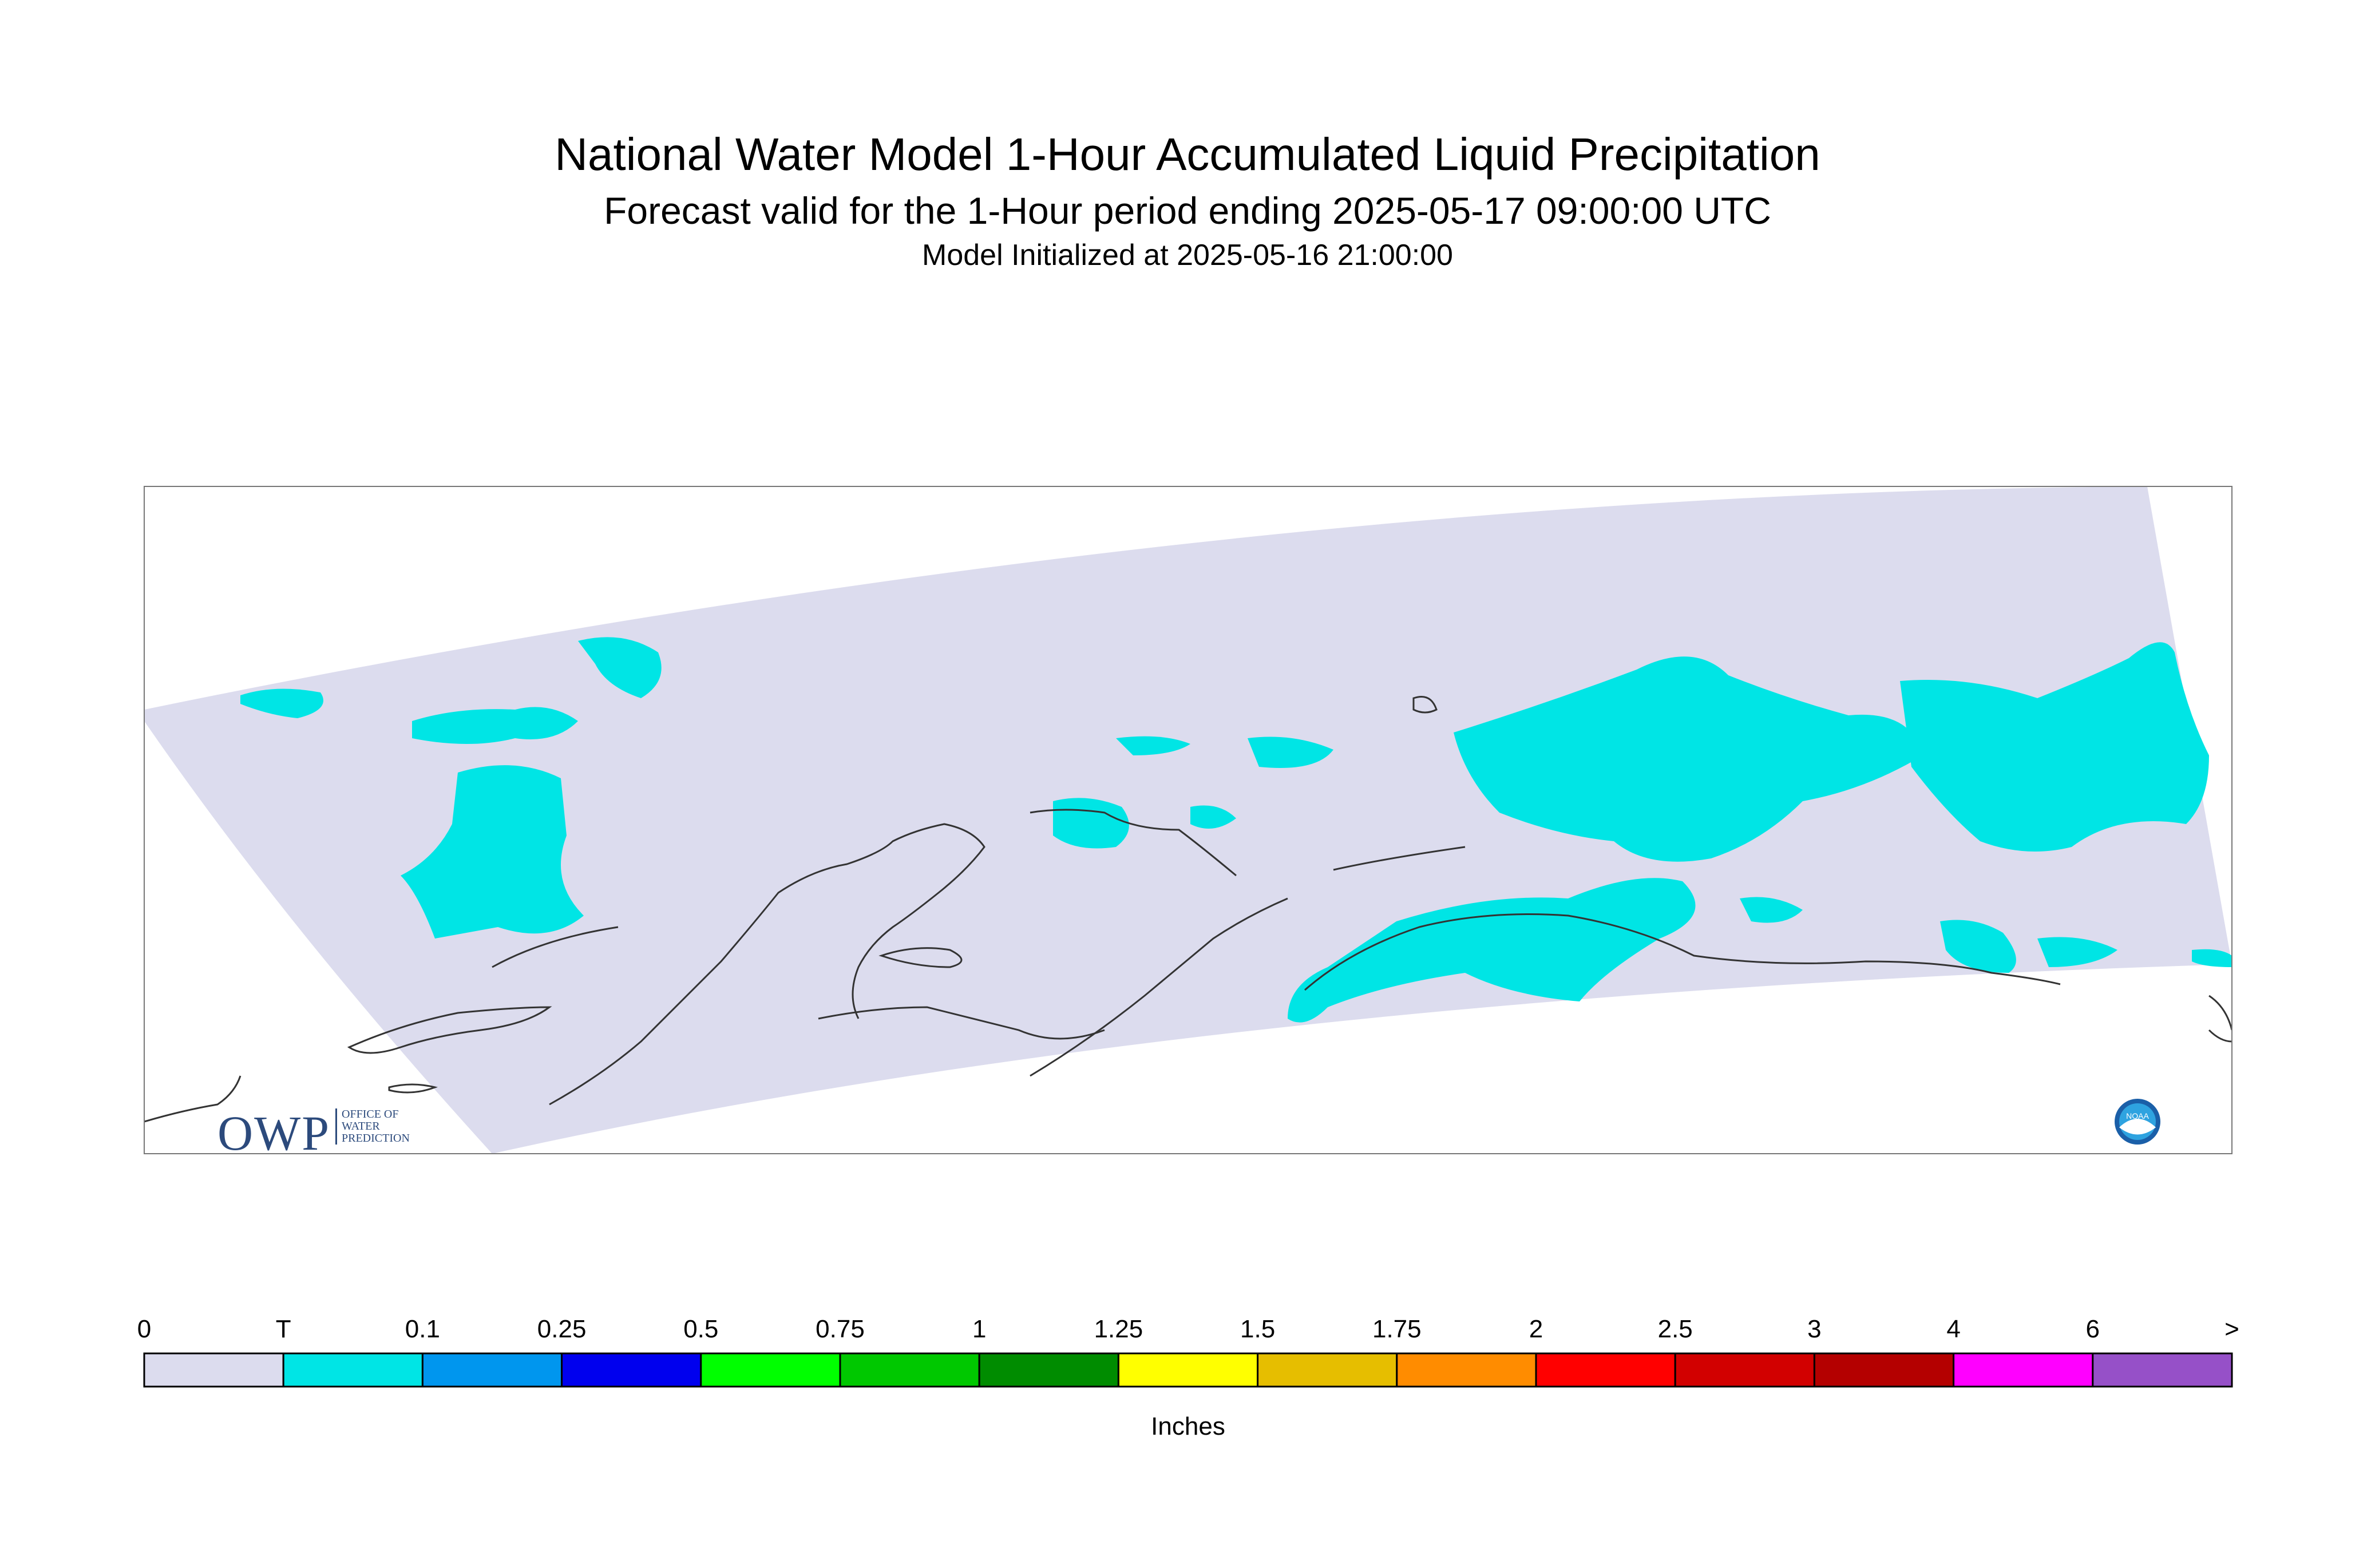  What do you see at coordinates (1258, 1329) in the screenshot?
I see `legend-tick-label: 1.5` at bounding box center [1258, 1329].